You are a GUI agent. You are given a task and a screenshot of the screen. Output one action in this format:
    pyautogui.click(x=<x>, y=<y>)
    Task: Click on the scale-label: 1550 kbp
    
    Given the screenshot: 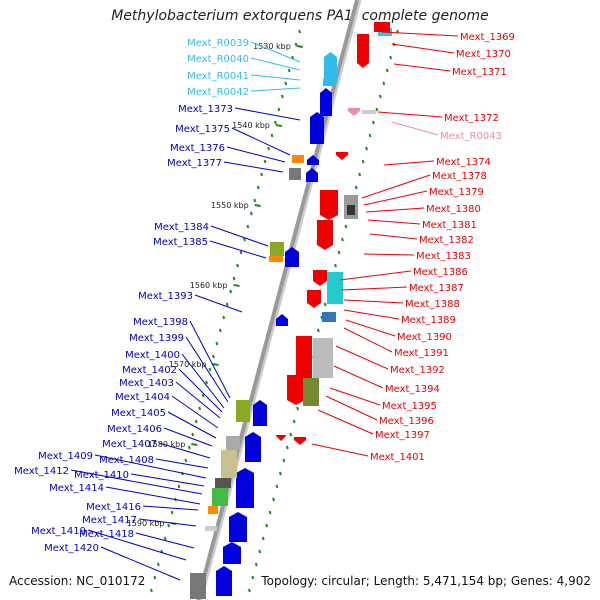 What is the action you would take?
    pyautogui.click(x=230, y=205)
    